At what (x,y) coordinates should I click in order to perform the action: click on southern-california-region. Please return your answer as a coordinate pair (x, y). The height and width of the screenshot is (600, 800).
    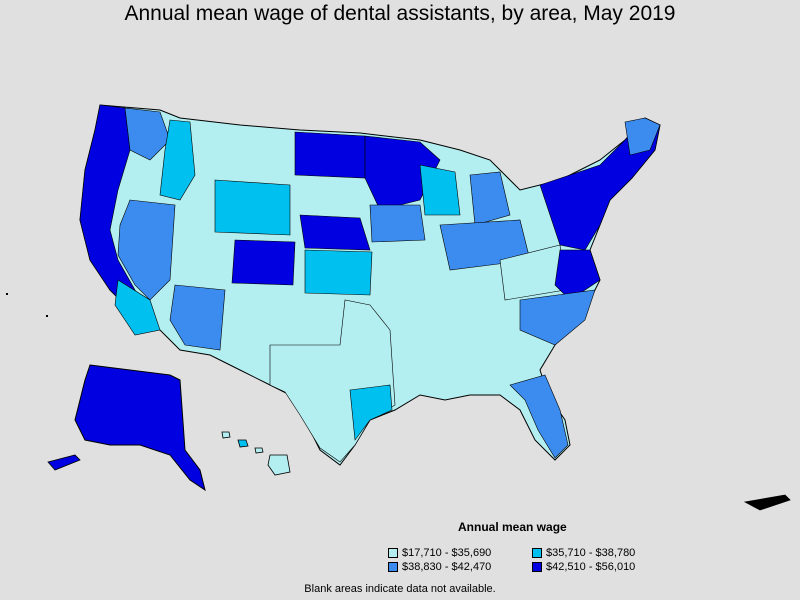
    Looking at the image, I should click on (137, 307).